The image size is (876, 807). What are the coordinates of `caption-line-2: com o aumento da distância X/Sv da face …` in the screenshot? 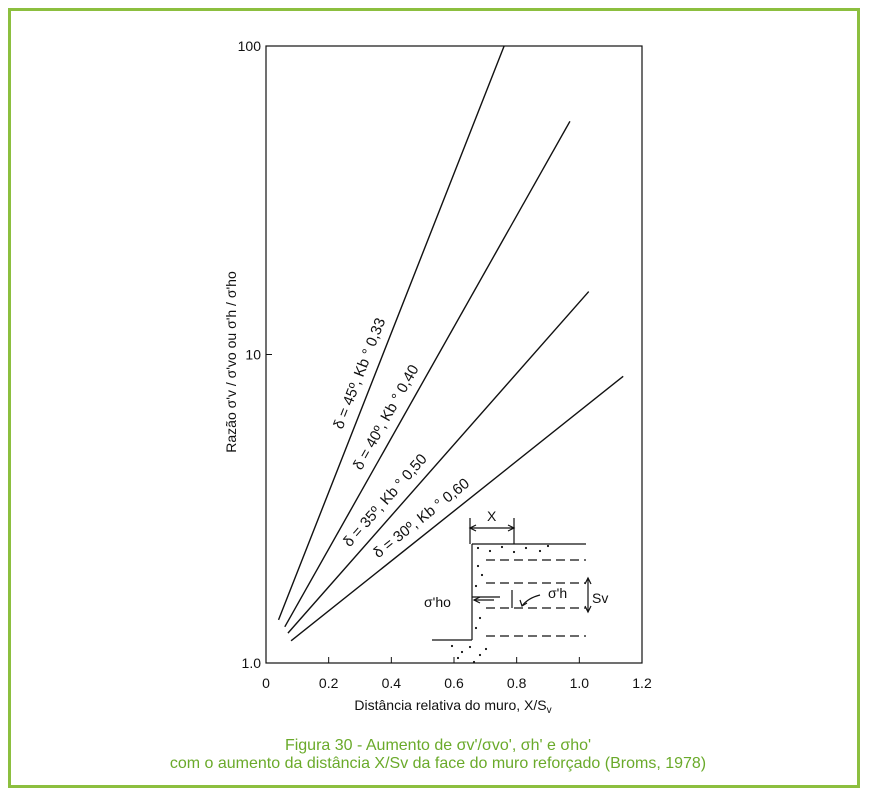 It's located at (438, 763).